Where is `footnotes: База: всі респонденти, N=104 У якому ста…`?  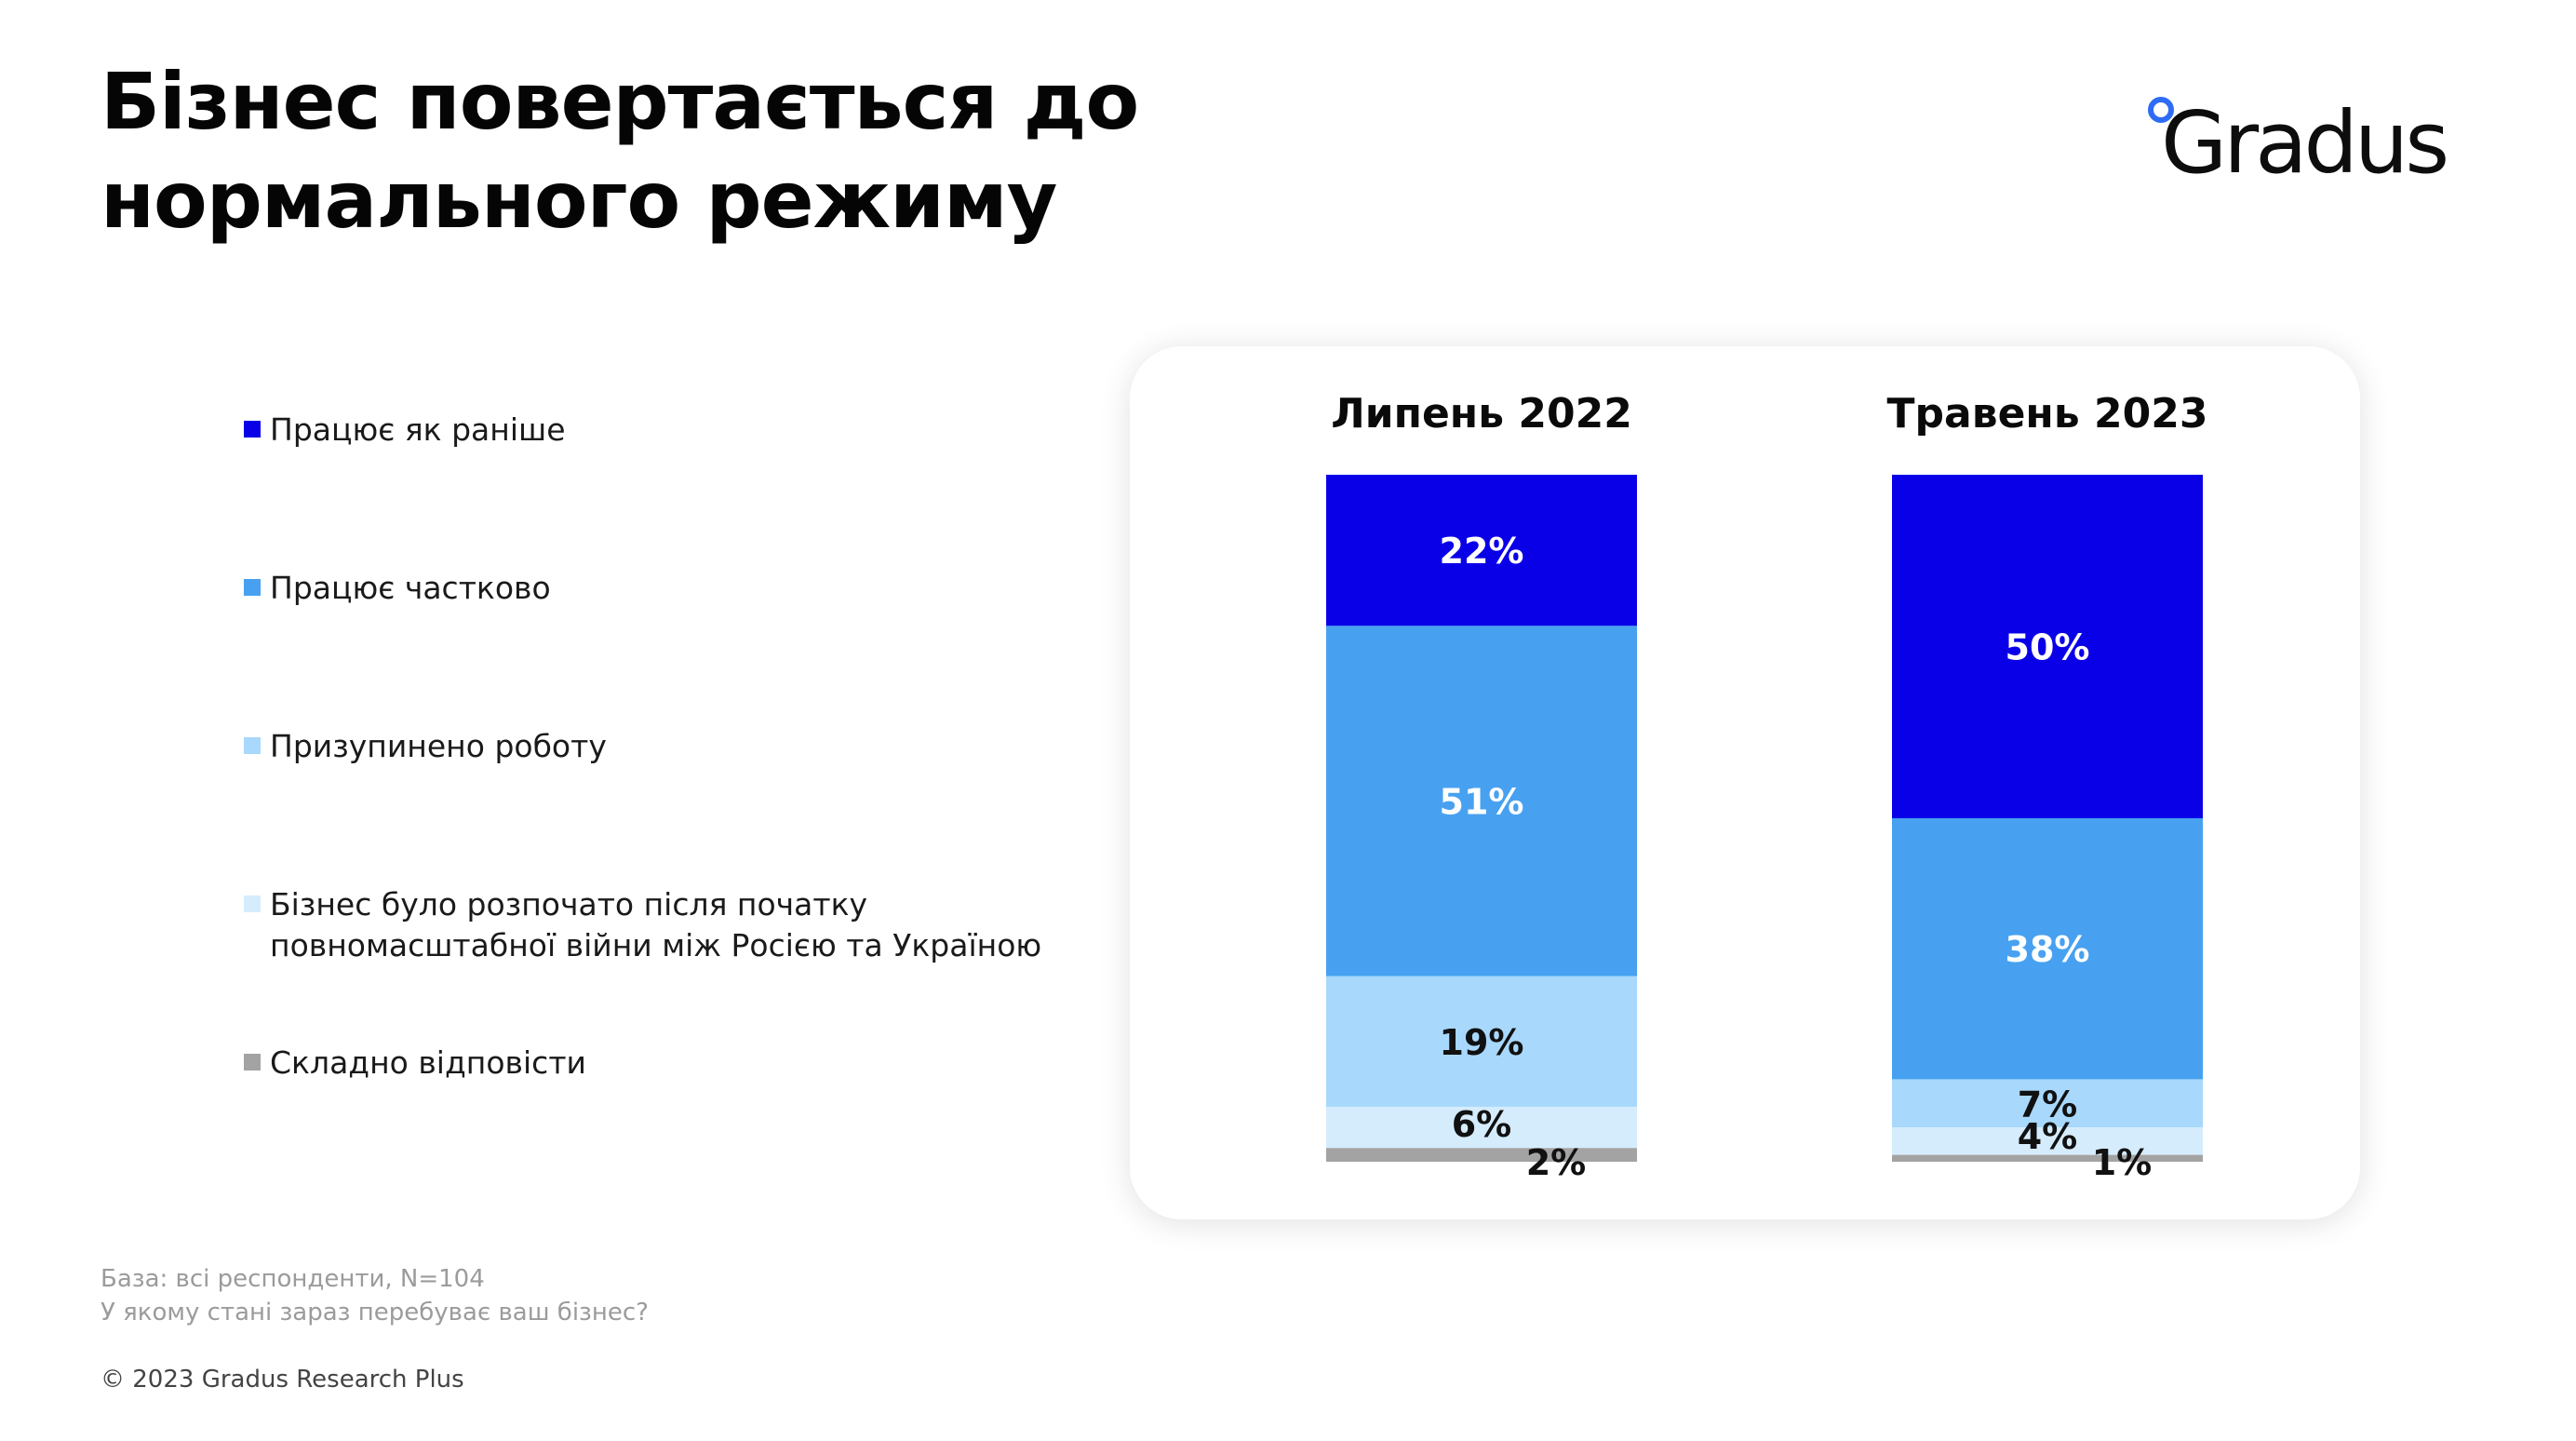 footnotes: База: всі респонденти, N=104 У якому ста… is located at coordinates (375, 1295).